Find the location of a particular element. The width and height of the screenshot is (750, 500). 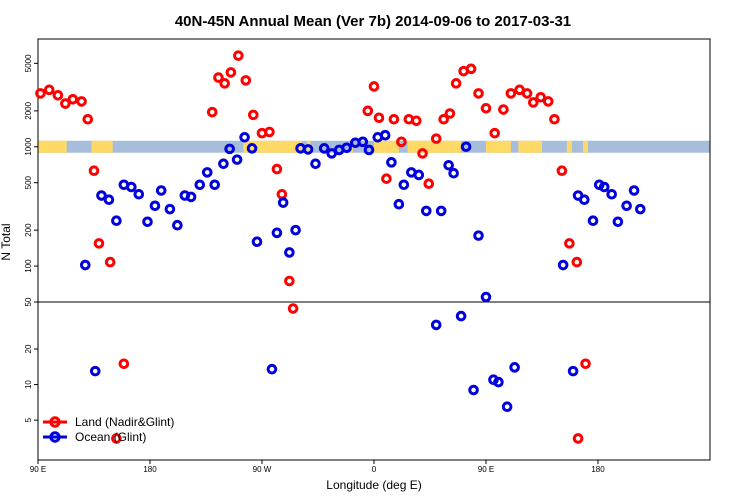

x-tick-label: 90 W is located at coordinates (262, 469).